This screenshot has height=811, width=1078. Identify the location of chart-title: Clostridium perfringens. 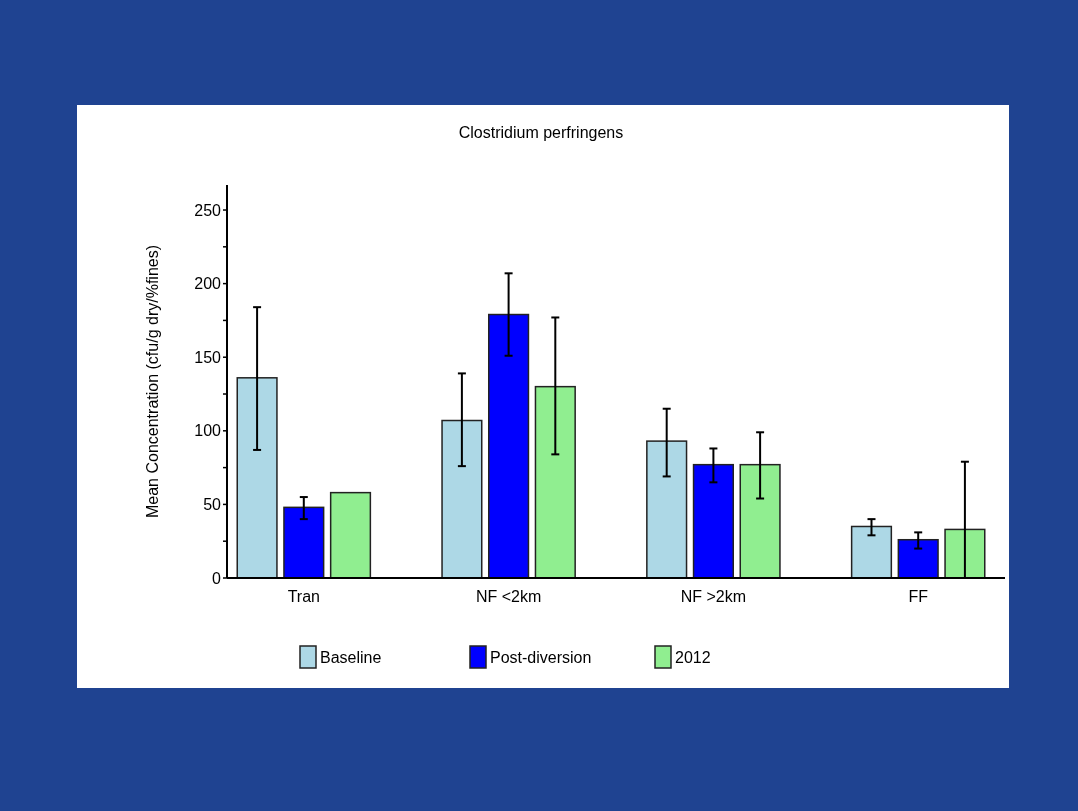
(541, 132).